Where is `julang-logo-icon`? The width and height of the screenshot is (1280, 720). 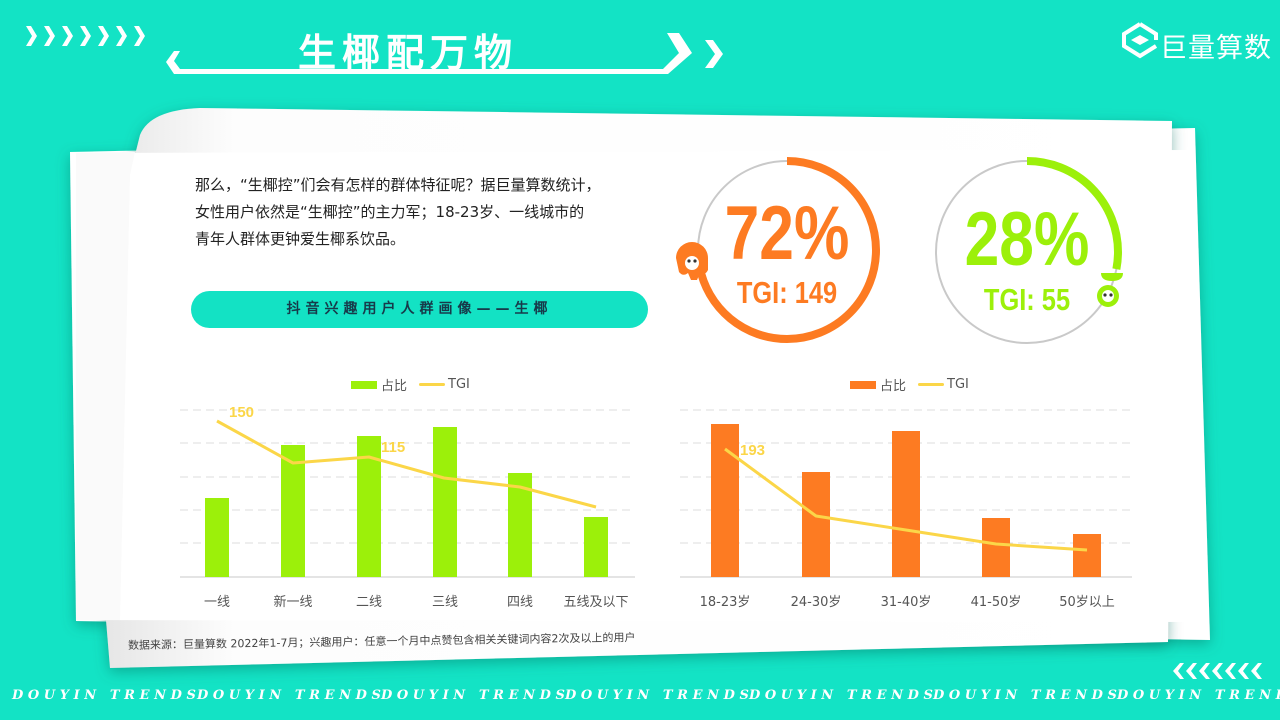
julang-logo-icon is located at coordinates (1140, 40).